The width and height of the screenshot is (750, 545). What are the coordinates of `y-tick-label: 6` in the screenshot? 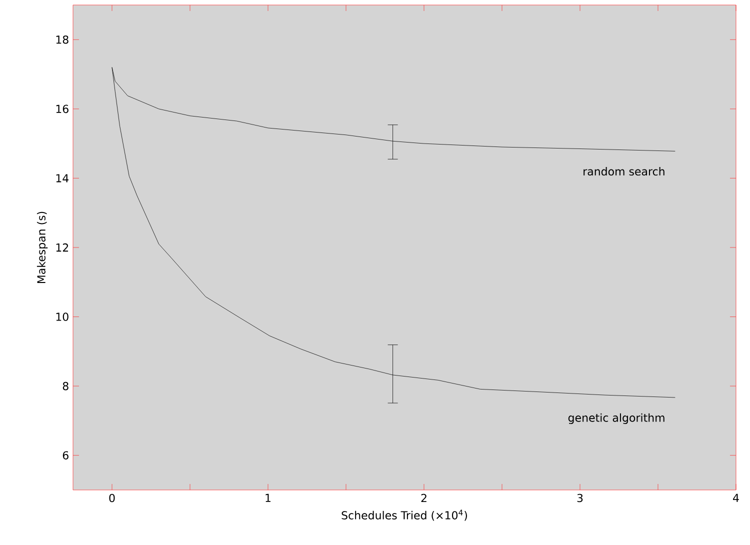 It's located at (65, 455).